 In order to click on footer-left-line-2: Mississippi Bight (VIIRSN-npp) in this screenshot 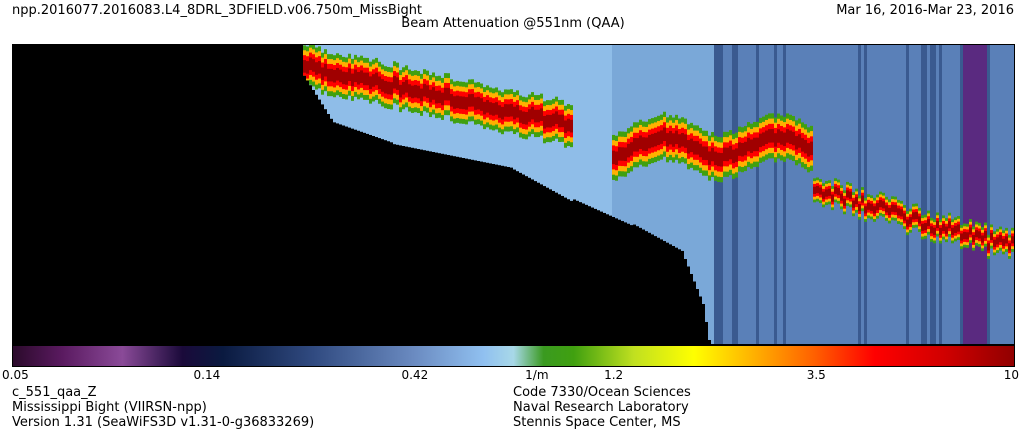, I will do `click(109, 407)`.